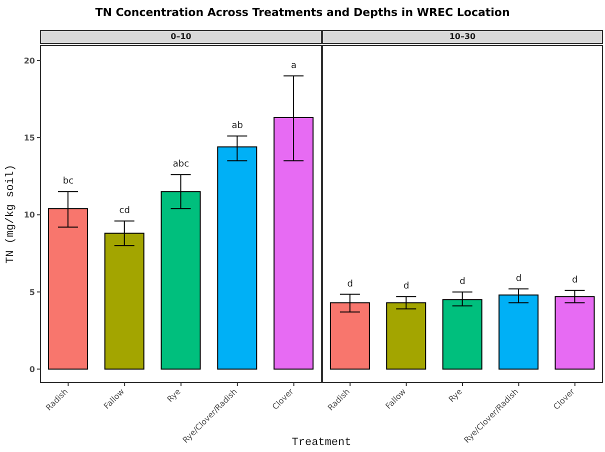  I want to click on y-tick-label: 20, so click(30, 61).